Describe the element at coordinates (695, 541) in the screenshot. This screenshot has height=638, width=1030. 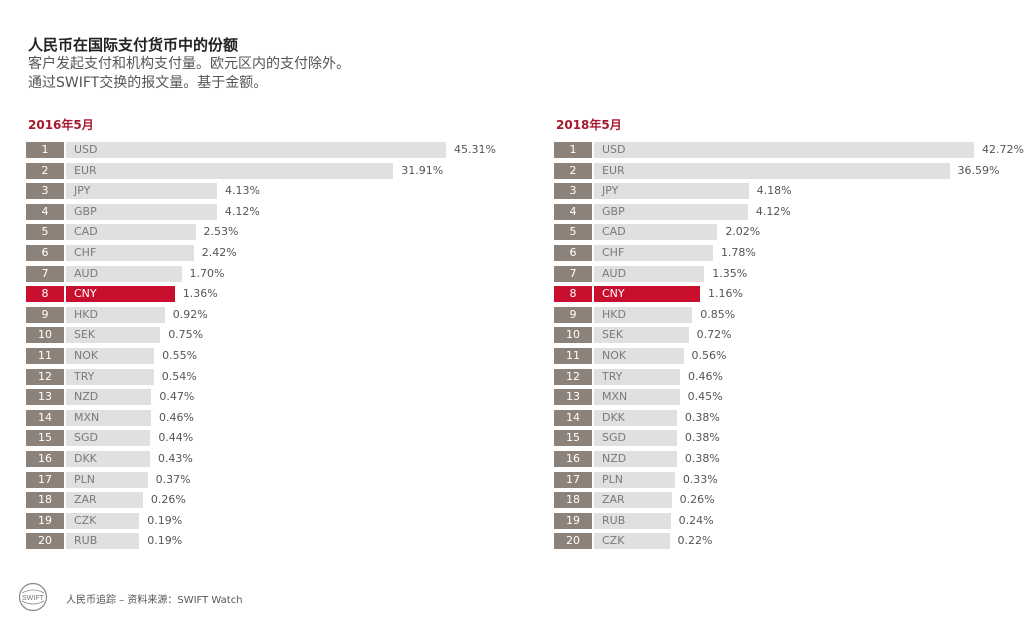
I see `value-label: 0.22%` at that location.